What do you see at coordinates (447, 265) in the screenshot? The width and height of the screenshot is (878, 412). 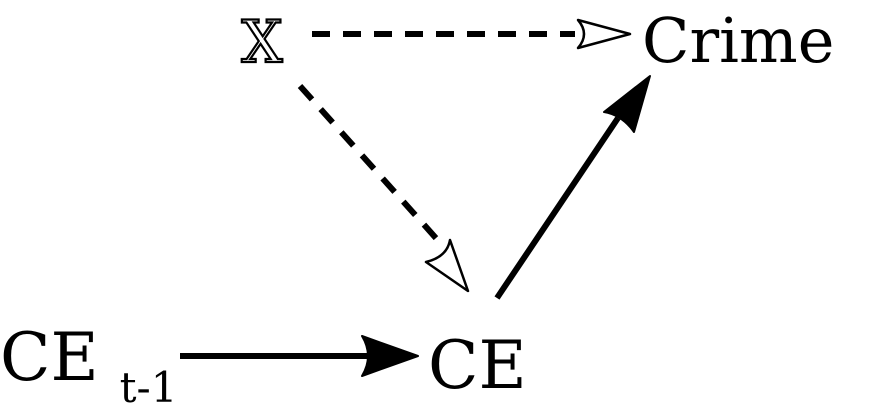 I see `edge-x-to-ce-arrowhead` at bounding box center [447, 265].